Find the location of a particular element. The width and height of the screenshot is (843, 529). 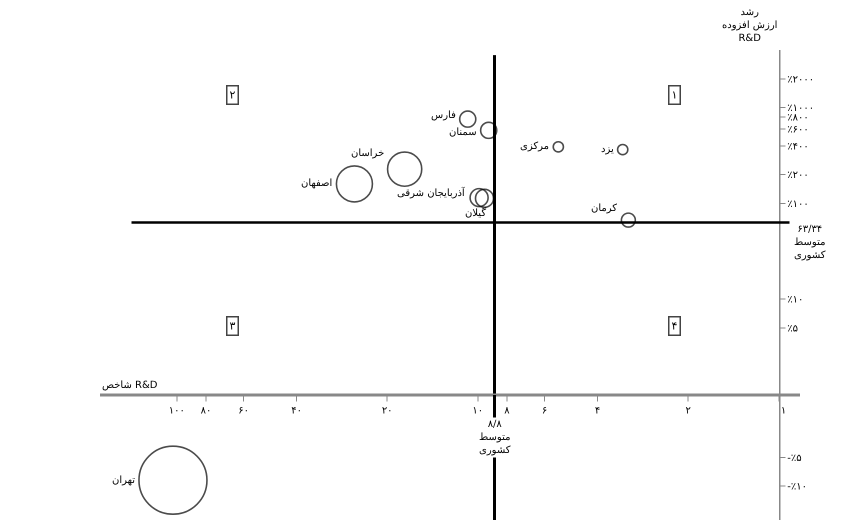

x-axis-title: شاخص R&D is located at coordinates (130, 385).